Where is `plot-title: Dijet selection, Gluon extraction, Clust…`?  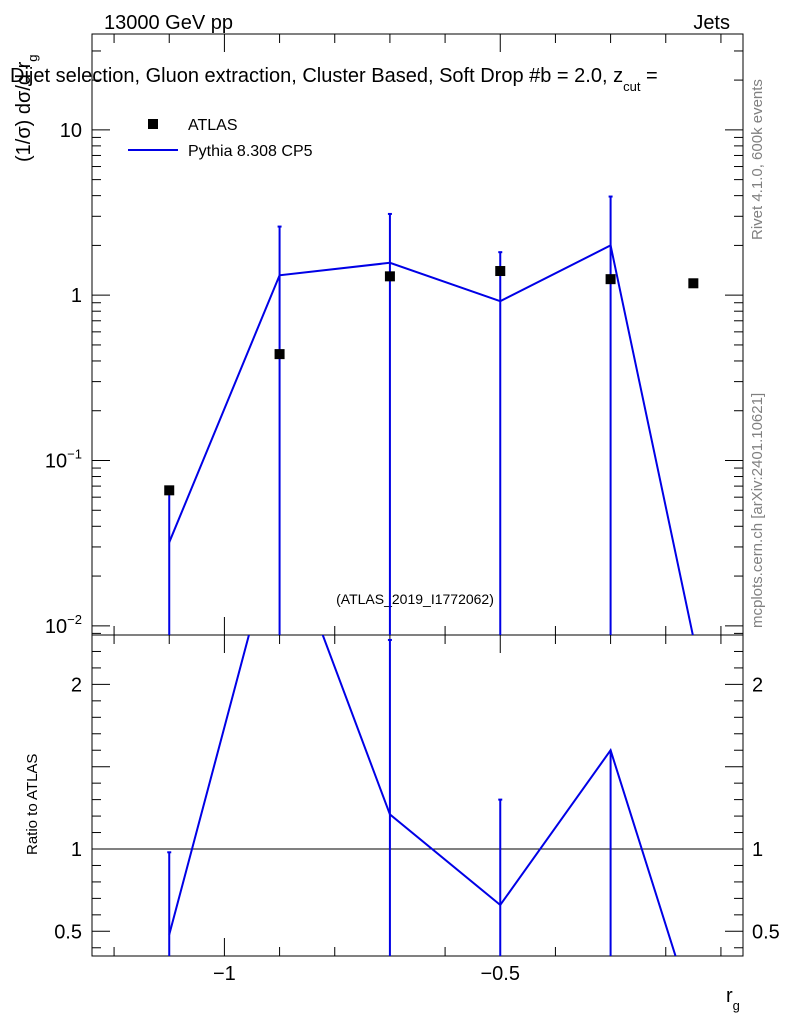 plot-title: Dijet selection, Gluon extraction, Clust… is located at coordinates (334, 79).